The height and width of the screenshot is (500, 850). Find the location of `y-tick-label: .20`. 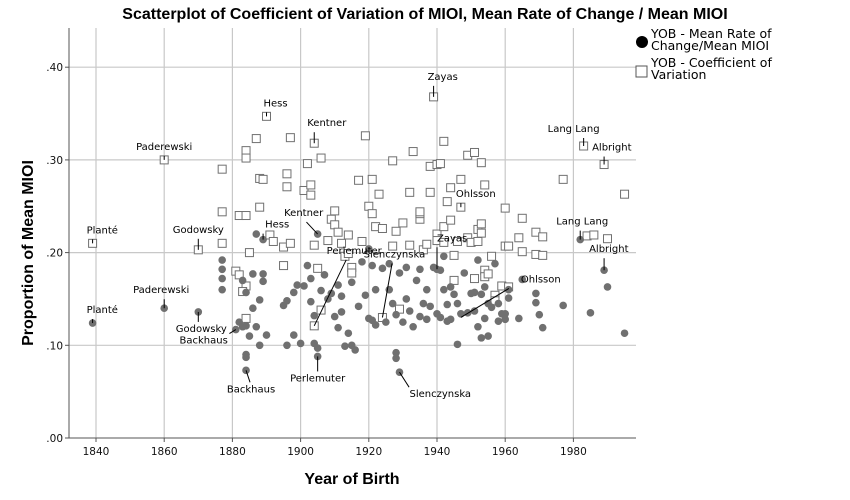

y-tick-label: .20 is located at coordinates (54, 254).